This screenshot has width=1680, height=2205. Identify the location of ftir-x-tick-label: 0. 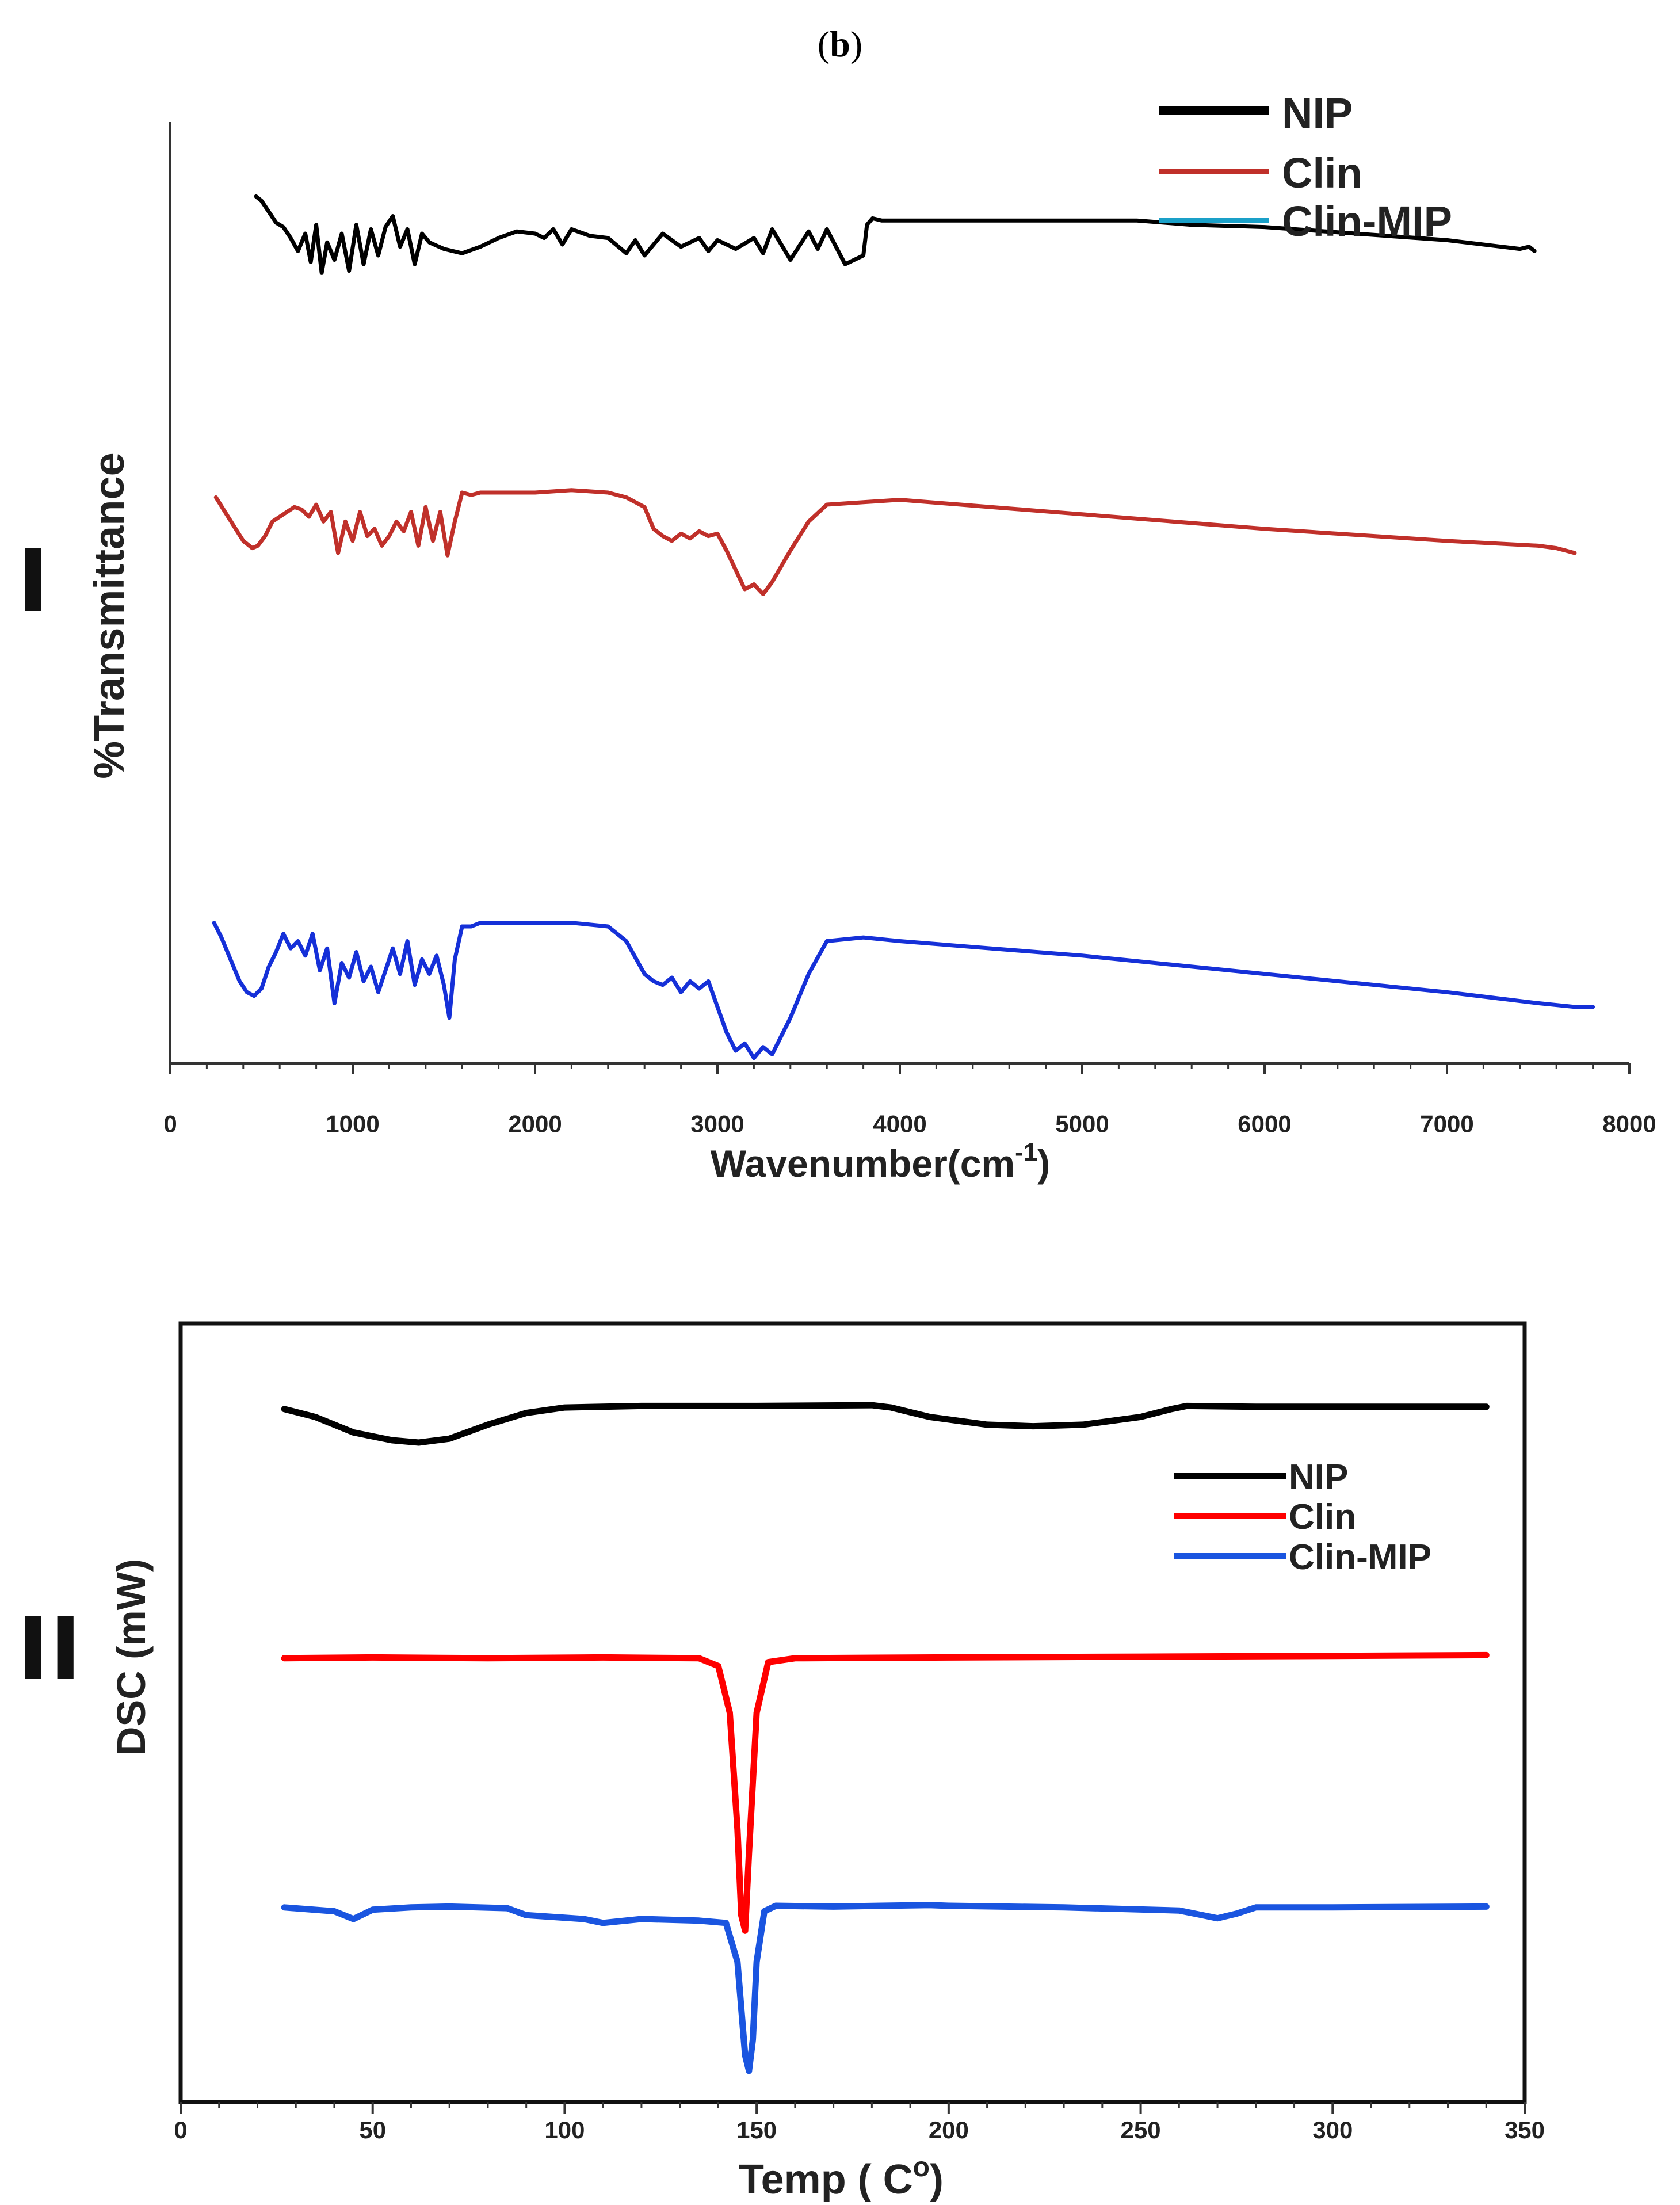
(170, 1123).